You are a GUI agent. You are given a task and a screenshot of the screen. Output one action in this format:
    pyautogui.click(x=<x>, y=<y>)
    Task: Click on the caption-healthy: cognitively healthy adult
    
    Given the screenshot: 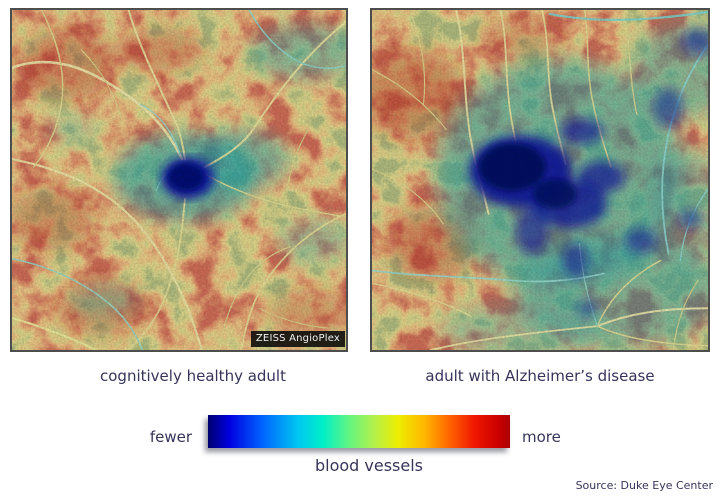 What is the action you would take?
    pyautogui.click(x=193, y=376)
    